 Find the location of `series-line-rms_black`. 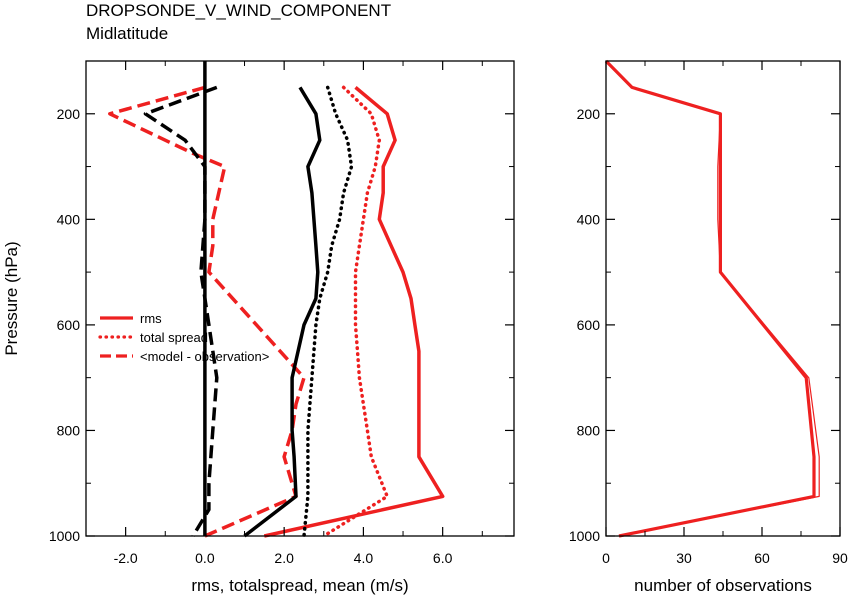

series-line-rms_black is located at coordinates (282, 312).